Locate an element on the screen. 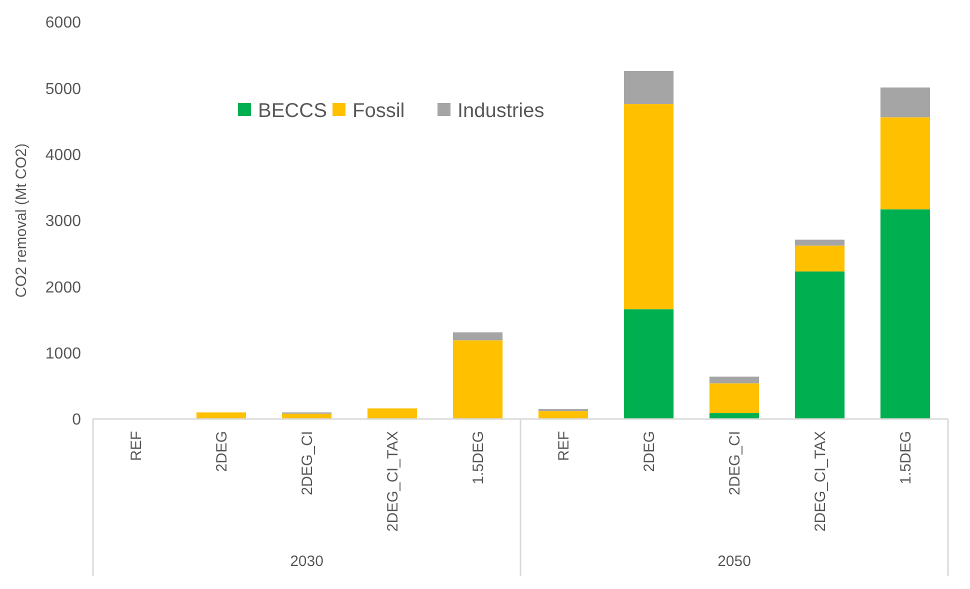 The height and width of the screenshot is (589, 970). y-tick-label: 6000 is located at coordinates (63, 23).